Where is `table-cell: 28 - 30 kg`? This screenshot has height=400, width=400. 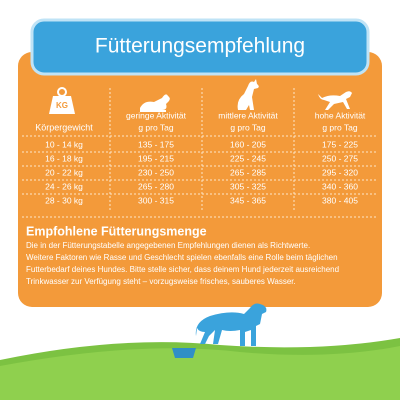
table-cell: 28 - 30 kg is located at coordinates (64, 200).